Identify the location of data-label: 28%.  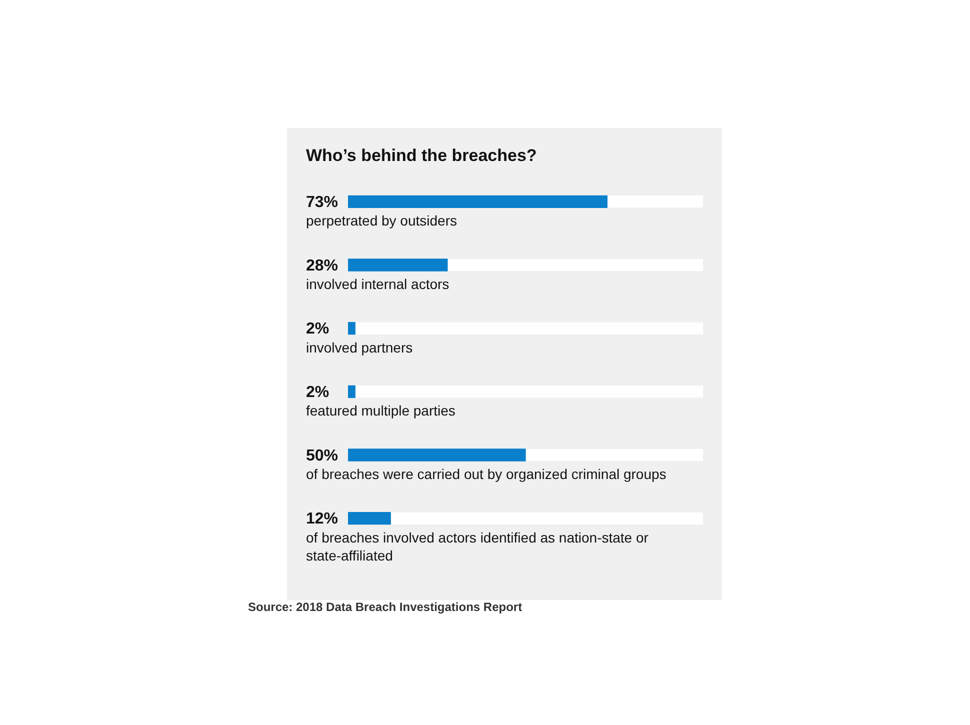
(322, 265).